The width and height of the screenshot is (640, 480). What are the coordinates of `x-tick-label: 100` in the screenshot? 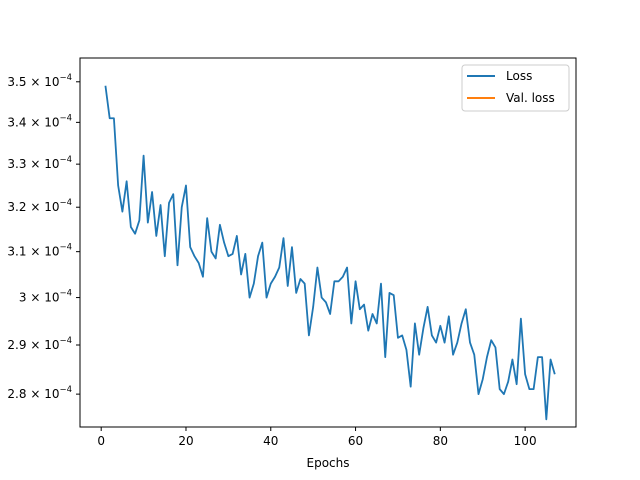 It's located at (525, 441).